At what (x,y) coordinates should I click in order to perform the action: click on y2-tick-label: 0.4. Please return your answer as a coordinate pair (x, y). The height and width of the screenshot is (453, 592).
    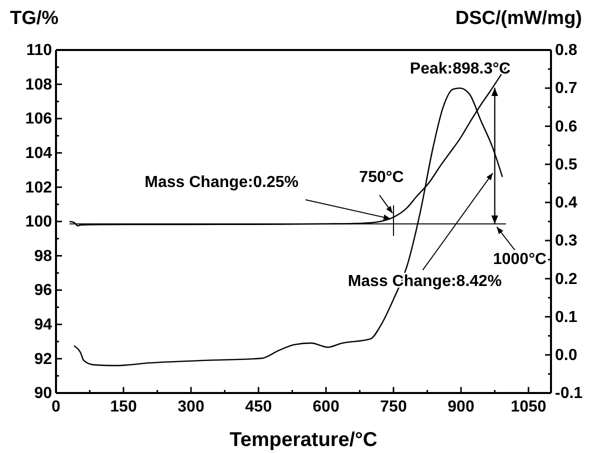
    Looking at the image, I should click on (566, 203).